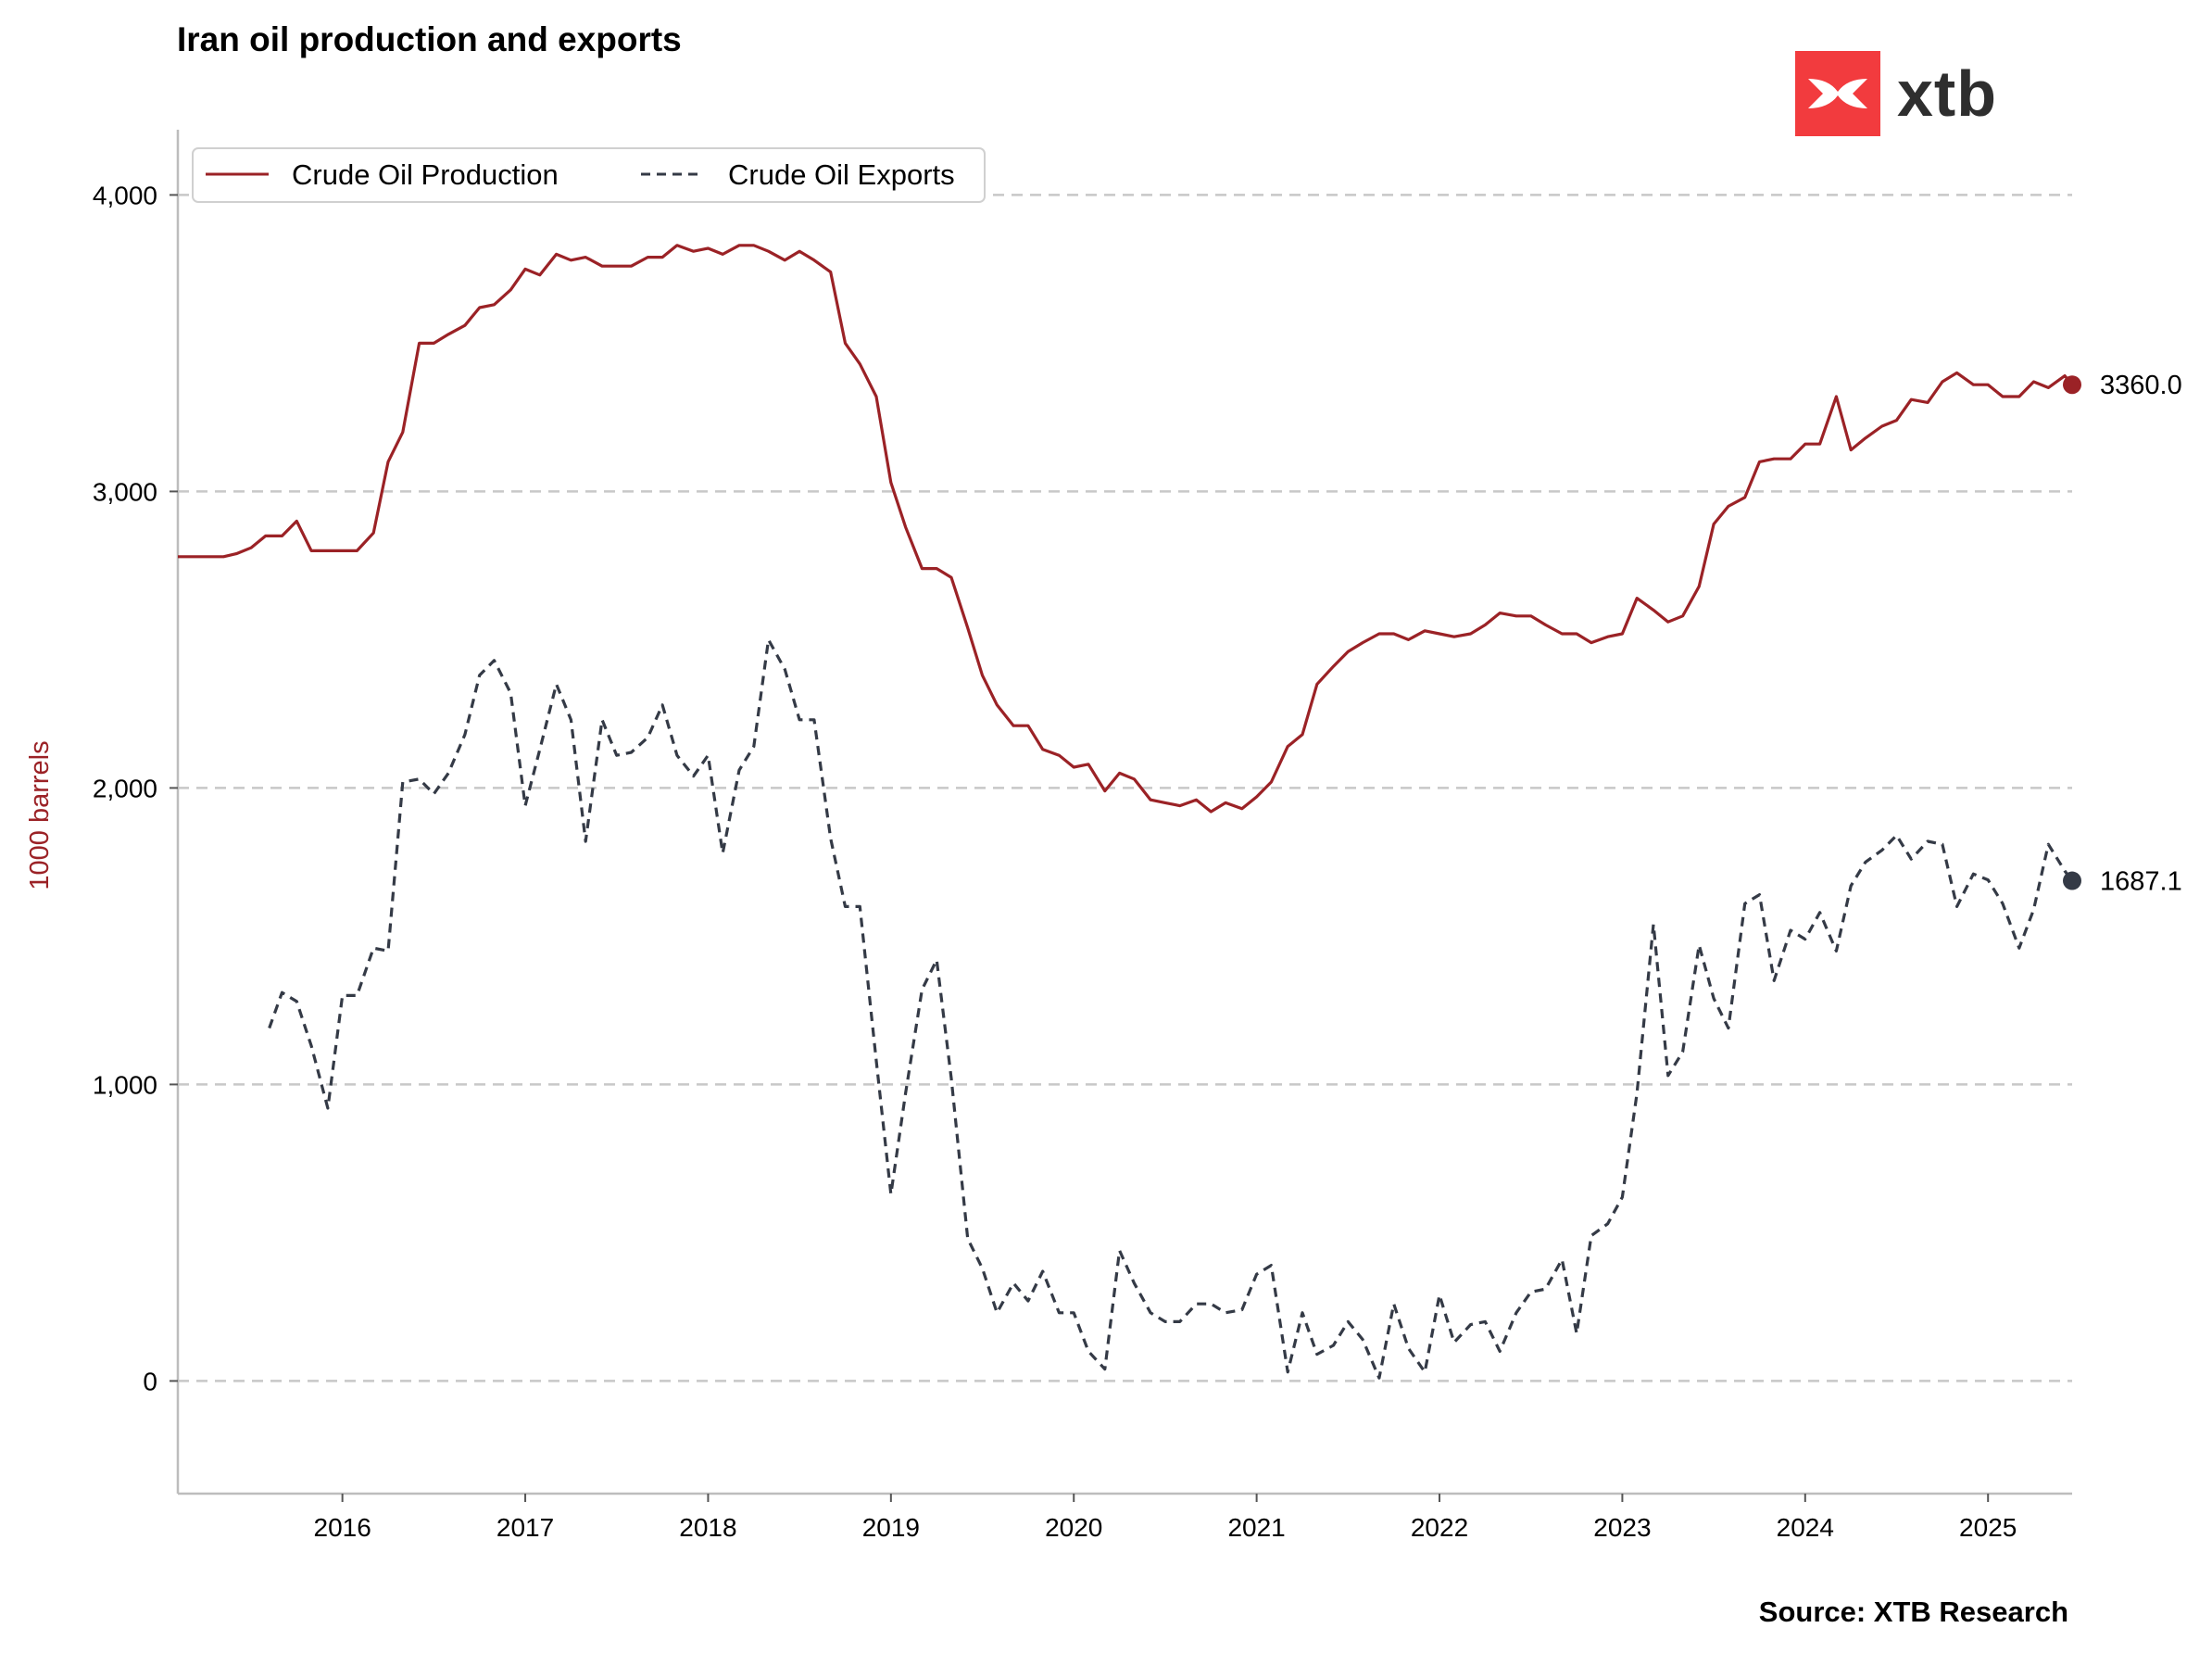 Image resolution: width=2212 pixels, height=1653 pixels. What do you see at coordinates (342, 1527) in the screenshot?
I see `x-tick-label: 2016` at bounding box center [342, 1527].